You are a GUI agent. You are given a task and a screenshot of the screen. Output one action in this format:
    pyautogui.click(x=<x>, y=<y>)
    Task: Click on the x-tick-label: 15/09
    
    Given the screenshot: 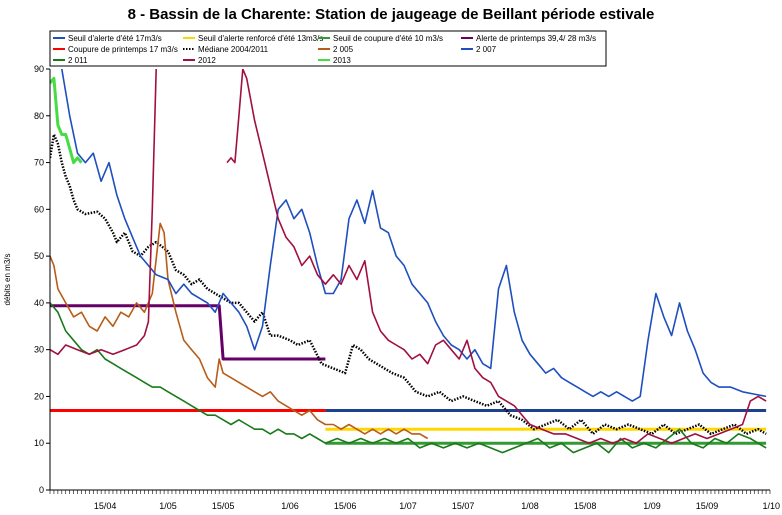 What is the action you would take?
    pyautogui.click(x=707, y=506)
    